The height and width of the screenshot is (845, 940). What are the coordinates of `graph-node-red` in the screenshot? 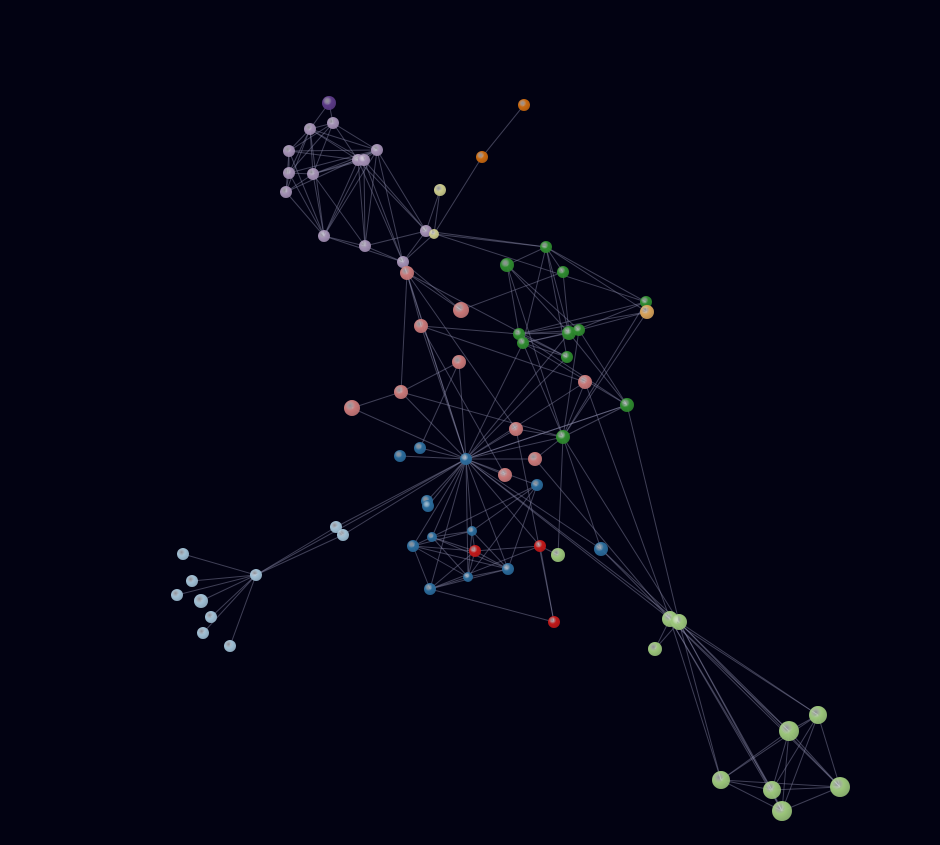 It's located at (475, 551).